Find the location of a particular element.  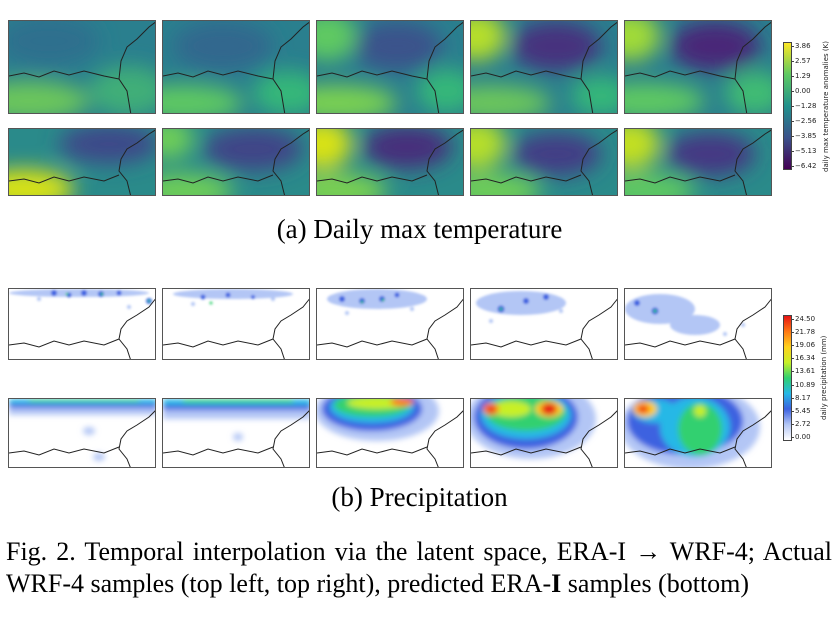

temperature-colorbar-label: daily max temperature anomalies (K) is located at coordinates (826, 106).